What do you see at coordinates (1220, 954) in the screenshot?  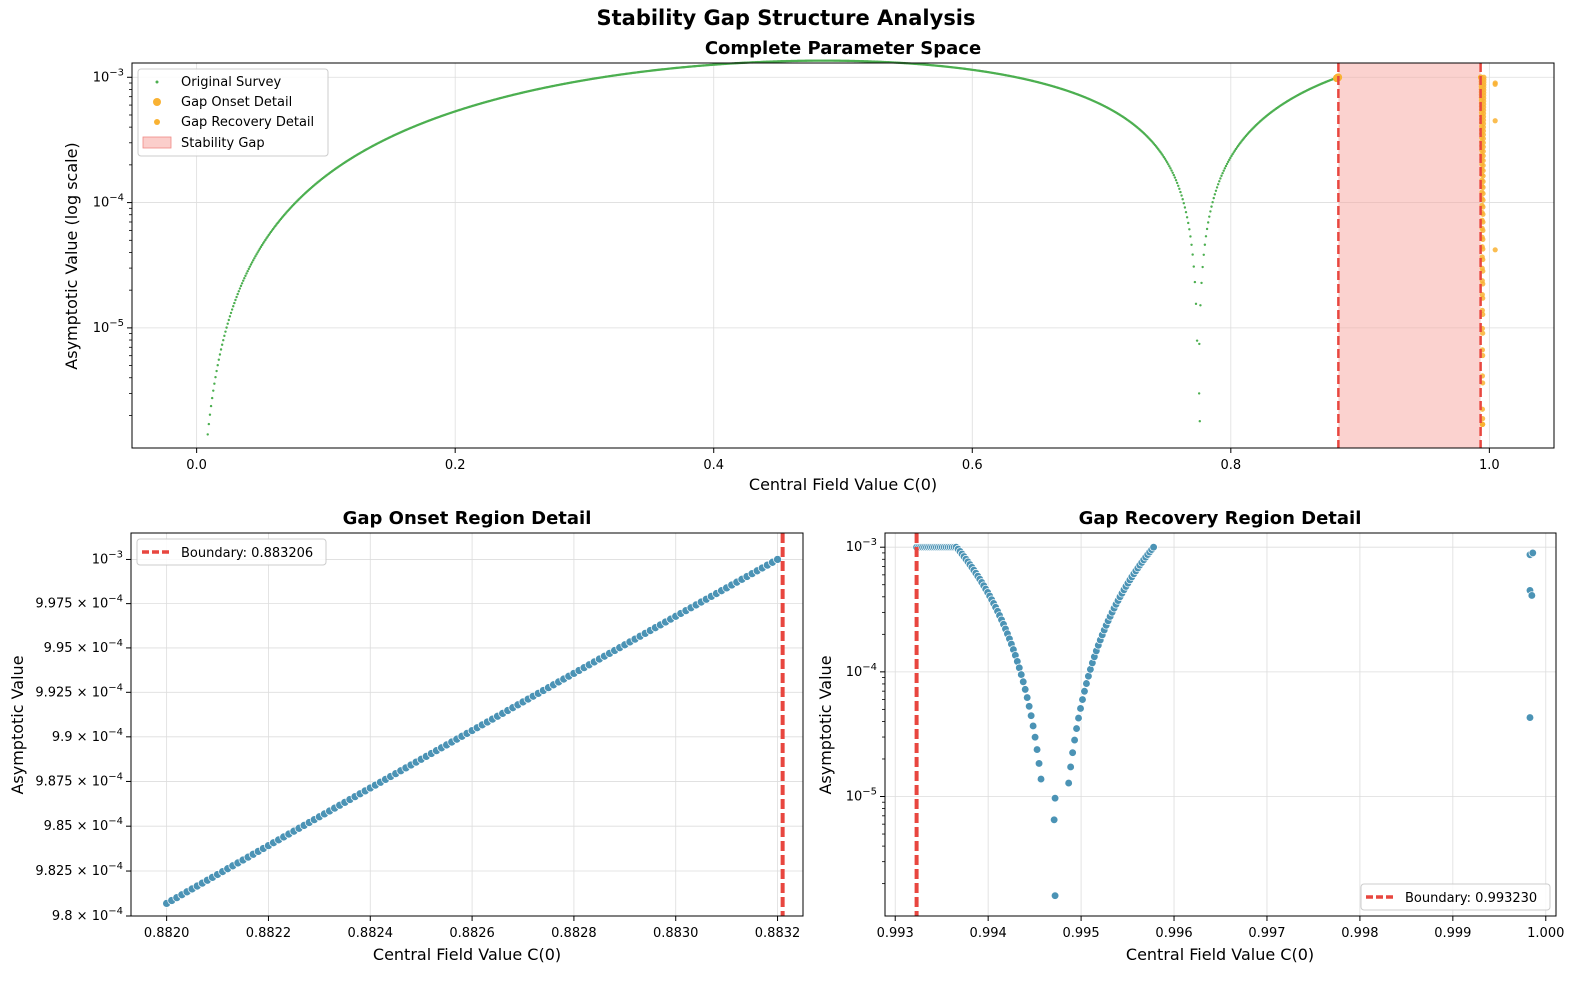 I see `recovery-xlabel: Central Field Value C(0)` at bounding box center [1220, 954].